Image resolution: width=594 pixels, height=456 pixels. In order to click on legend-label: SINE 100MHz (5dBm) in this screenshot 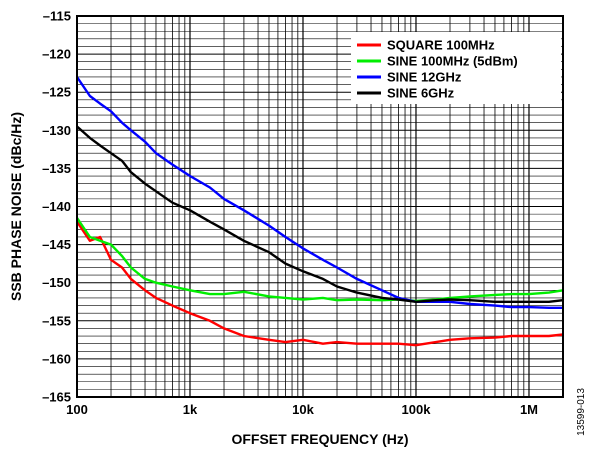, I will do `click(452, 61)`.